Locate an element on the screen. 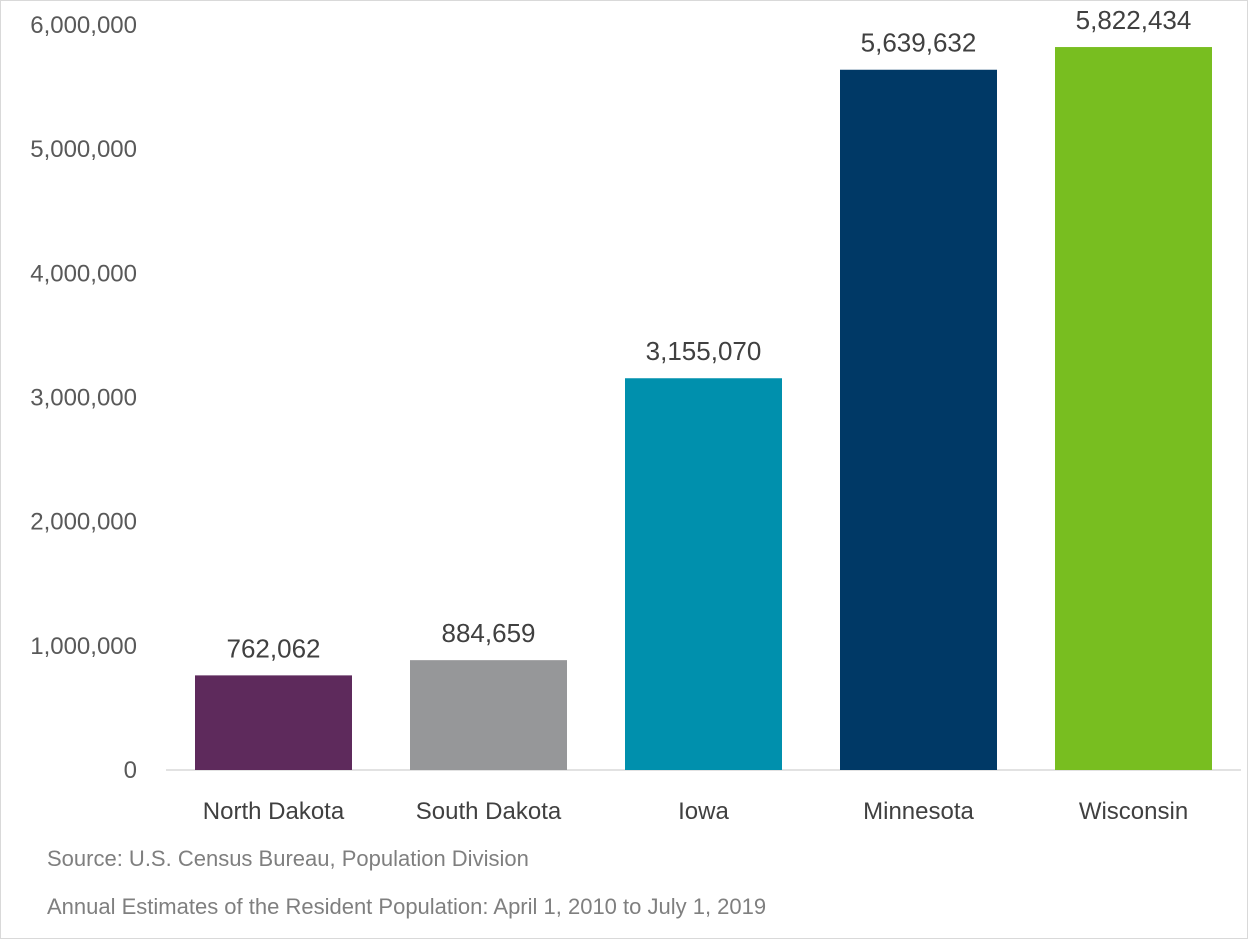  bar-south-dakota is located at coordinates (488, 715).